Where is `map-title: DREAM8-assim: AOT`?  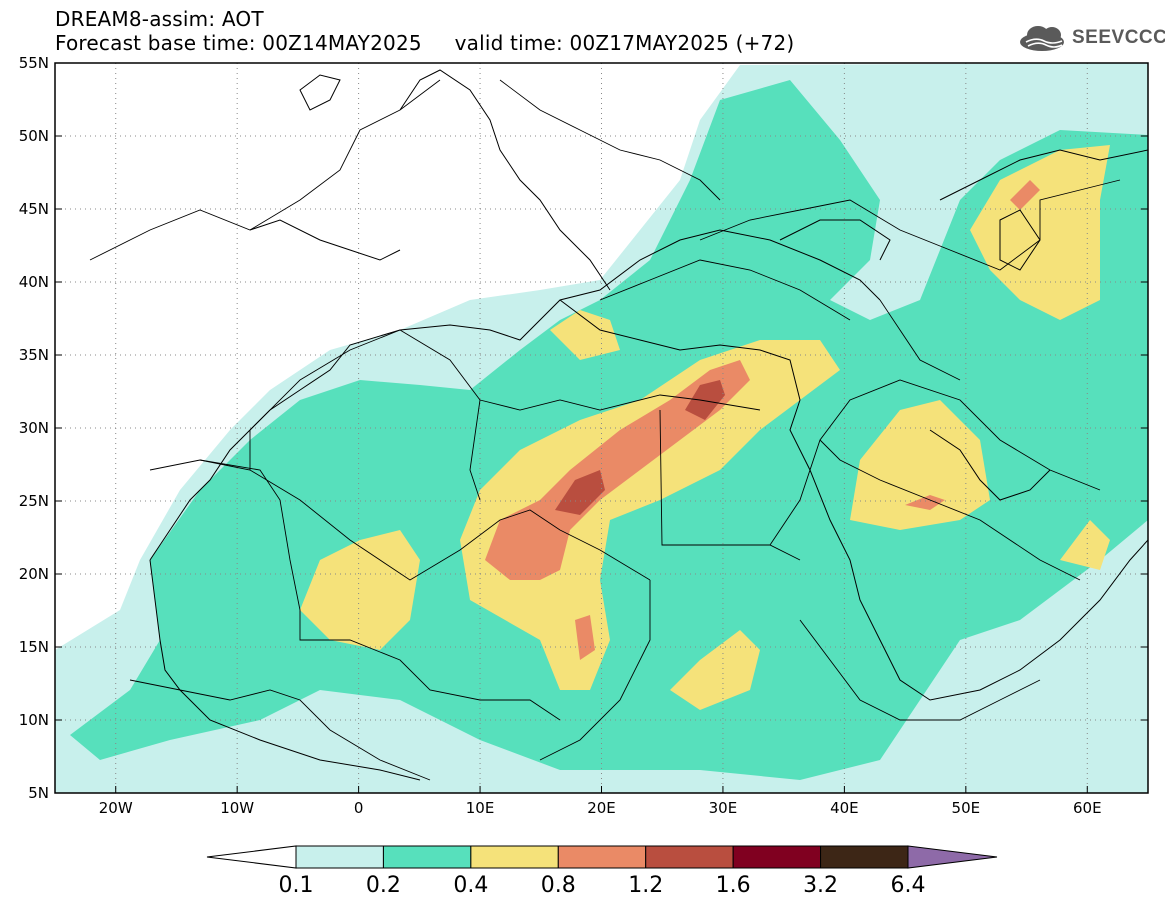
map-title: DREAM8-assim: AOT is located at coordinates (159, 19).